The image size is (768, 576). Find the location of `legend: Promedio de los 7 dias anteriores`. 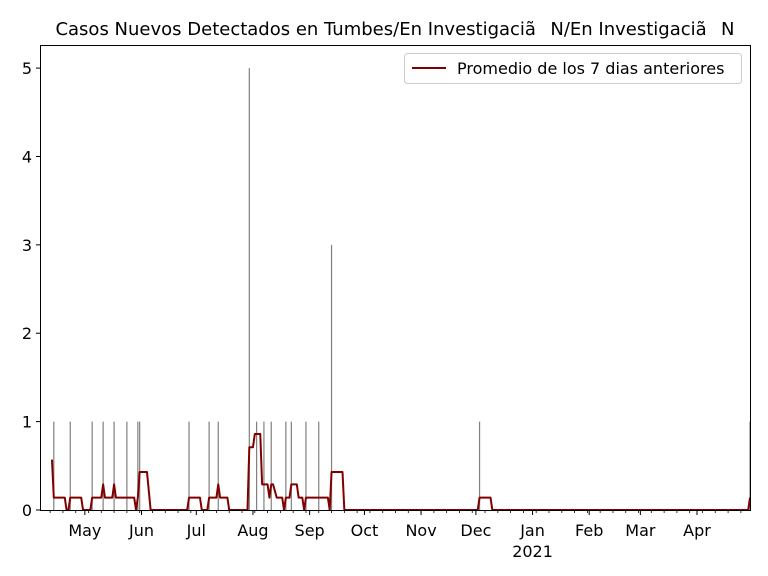

legend: Promedio de los 7 dias anteriores is located at coordinates (573, 68).